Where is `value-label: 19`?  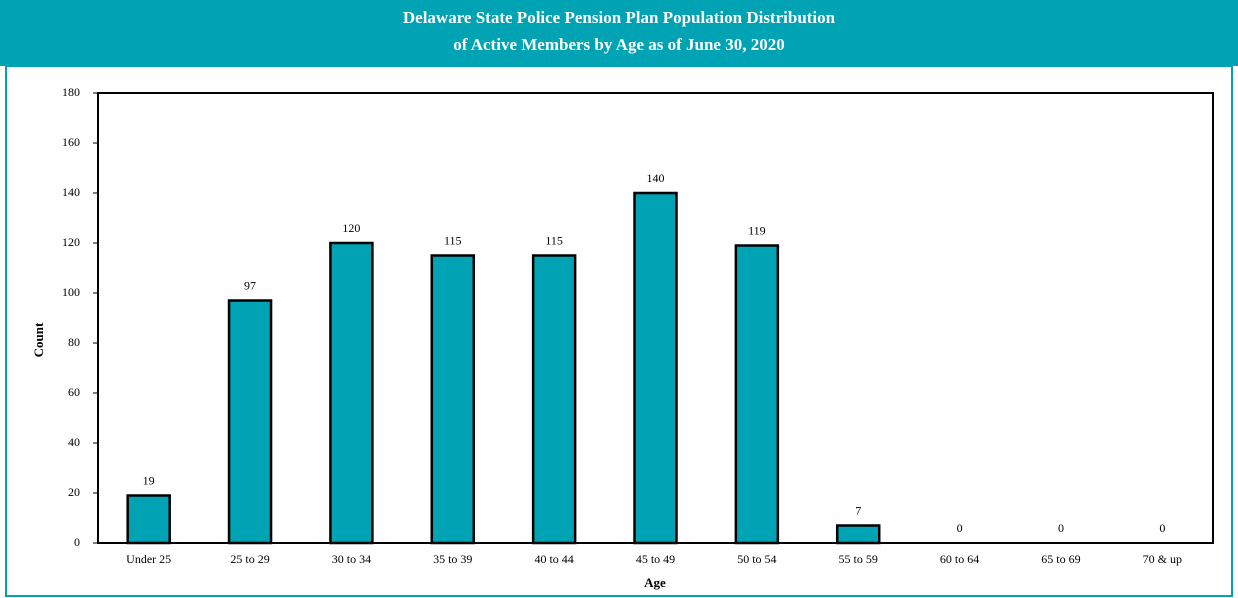 value-label: 19 is located at coordinates (149, 480).